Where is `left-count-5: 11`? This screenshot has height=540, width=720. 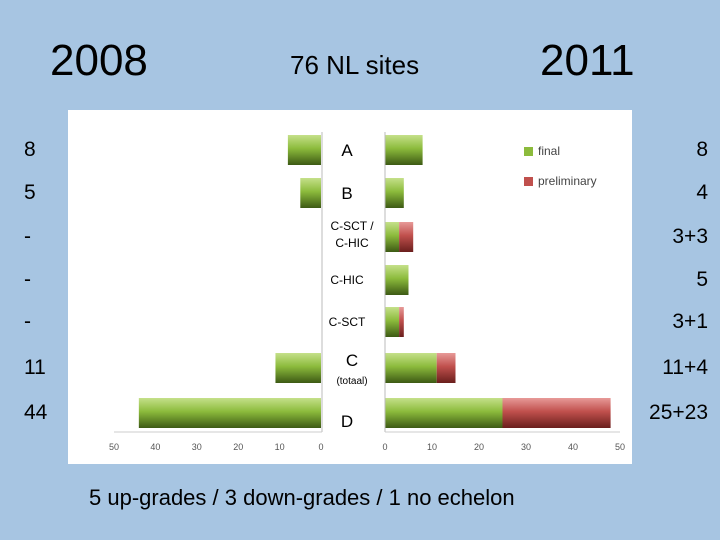 left-count-5: 11 is located at coordinates (35, 367).